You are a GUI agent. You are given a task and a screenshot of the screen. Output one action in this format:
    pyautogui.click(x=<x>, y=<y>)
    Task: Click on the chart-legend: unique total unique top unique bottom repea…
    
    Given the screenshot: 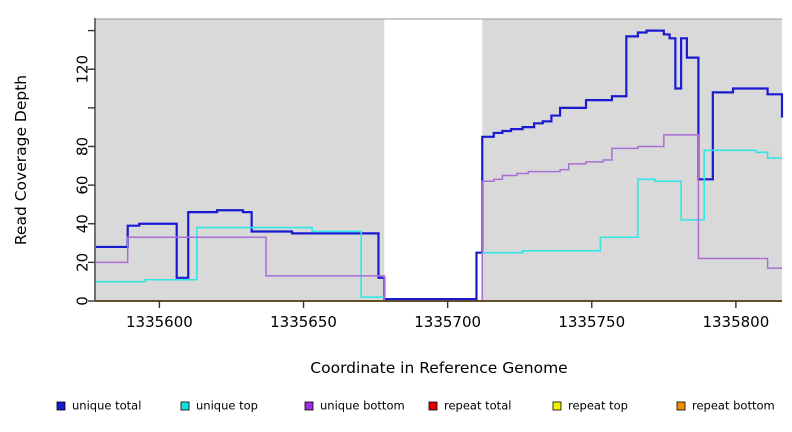 What is the action you would take?
    pyautogui.click(x=415, y=406)
    